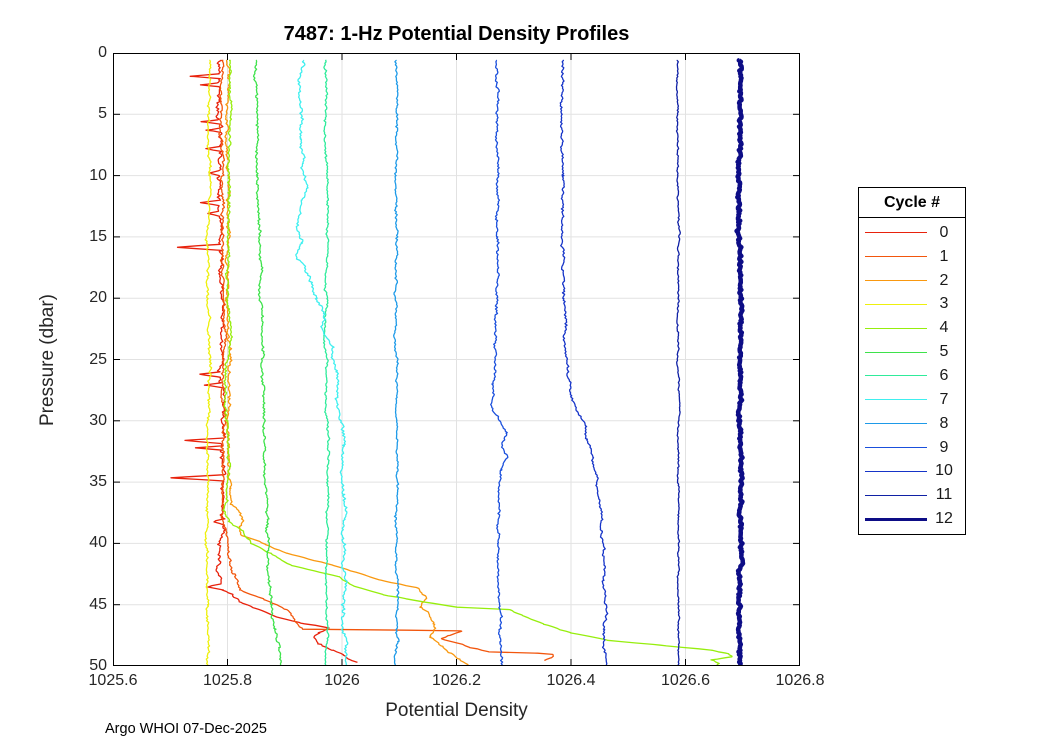 This screenshot has height=750, width=1050. I want to click on legend-entry-cycle-2: 2, so click(912, 280).